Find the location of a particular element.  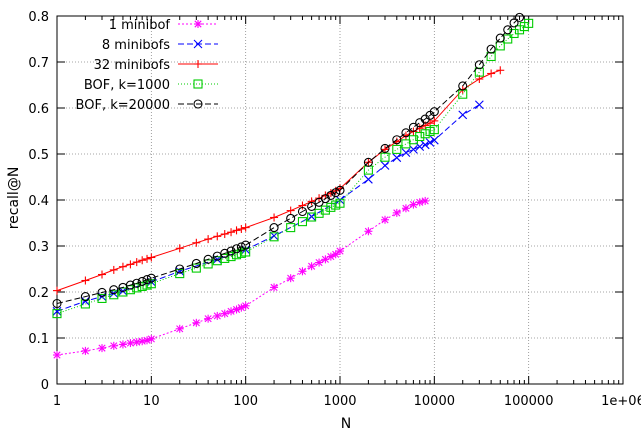

y-tick-label: 0.7 is located at coordinates (38, 63).